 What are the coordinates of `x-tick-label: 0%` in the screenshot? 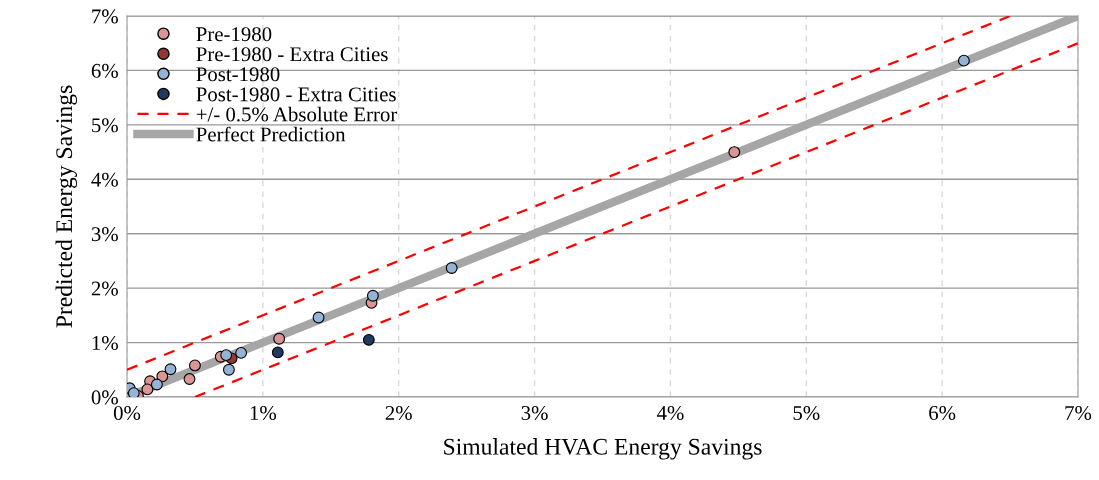 It's located at (127, 413).